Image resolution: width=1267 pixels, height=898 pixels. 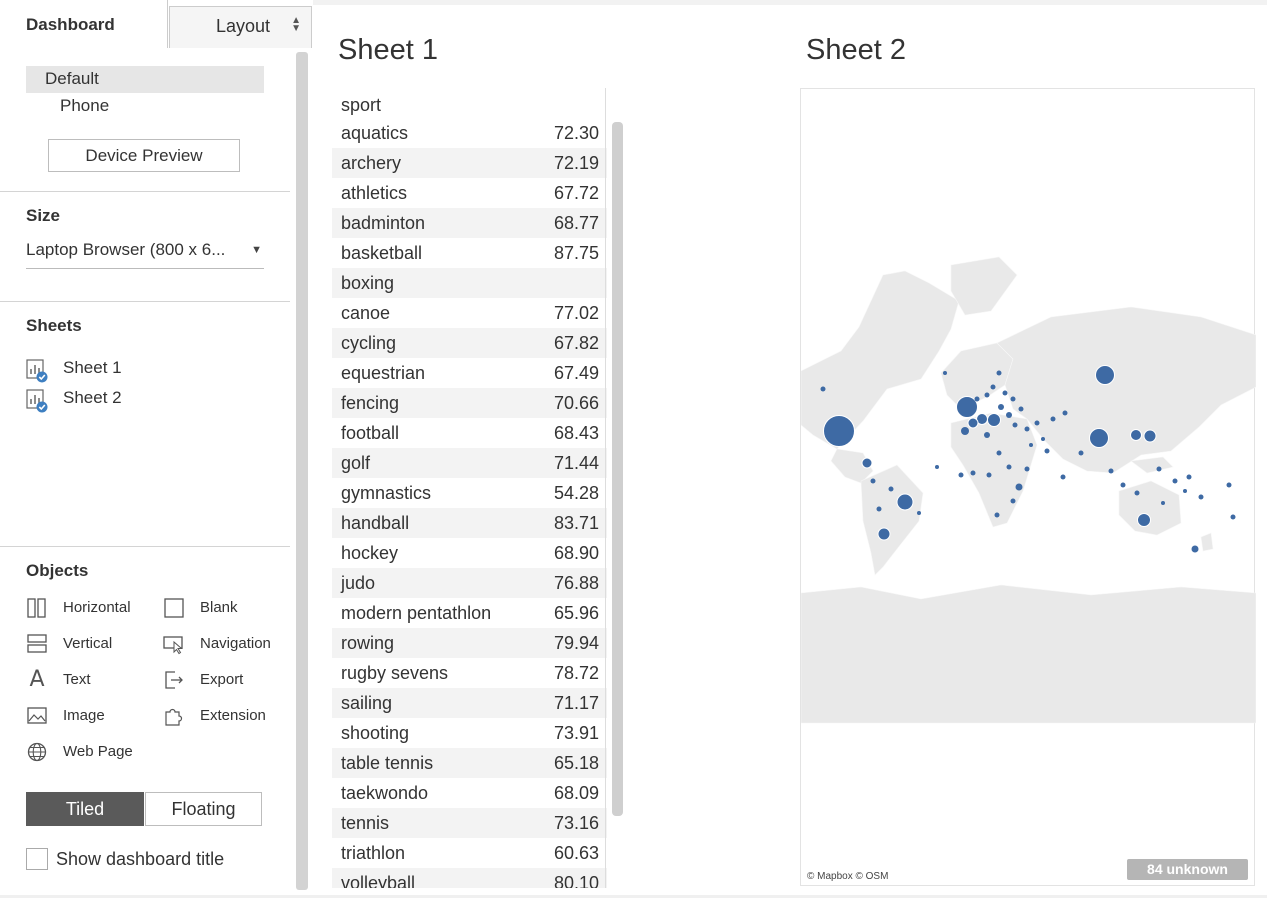 I want to click on table-row: tennis 73.16, so click(x=469, y=823).